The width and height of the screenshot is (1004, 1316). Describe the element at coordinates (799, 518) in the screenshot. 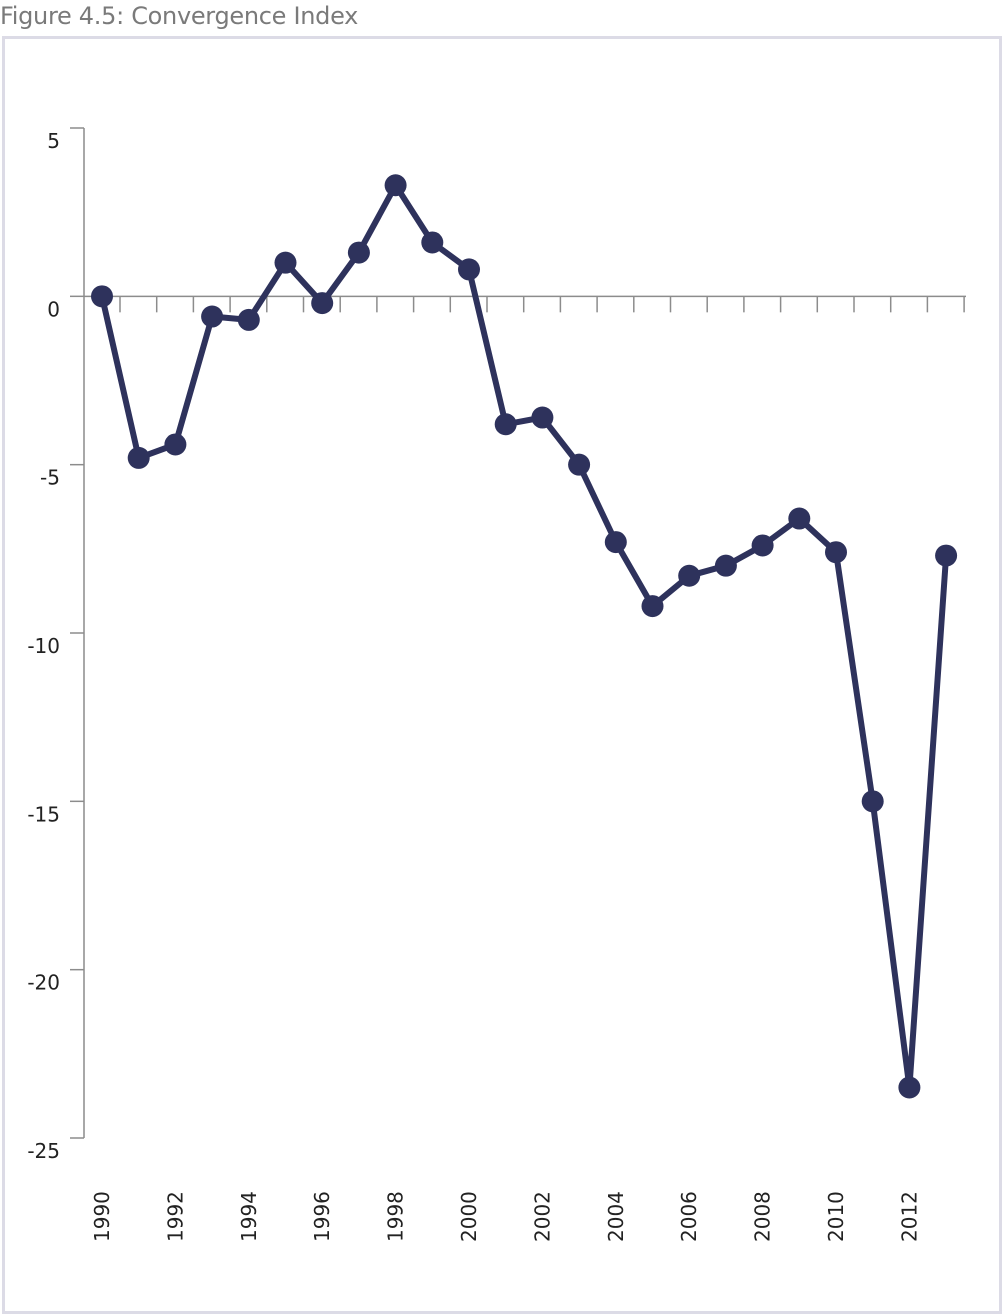

I see `data-point-2009` at that location.